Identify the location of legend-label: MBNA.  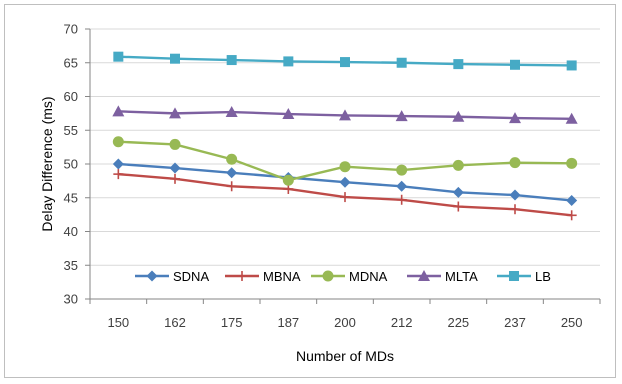
(282, 276).